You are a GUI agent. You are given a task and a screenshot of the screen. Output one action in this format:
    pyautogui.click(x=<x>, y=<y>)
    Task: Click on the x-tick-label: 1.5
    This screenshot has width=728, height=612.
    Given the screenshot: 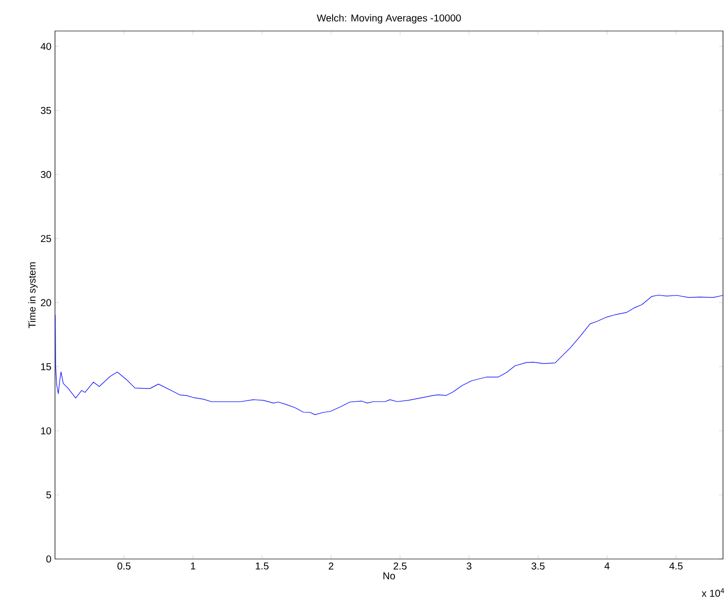 What is the action you would take?
    pyautogui.click(x=262, y=566)
    